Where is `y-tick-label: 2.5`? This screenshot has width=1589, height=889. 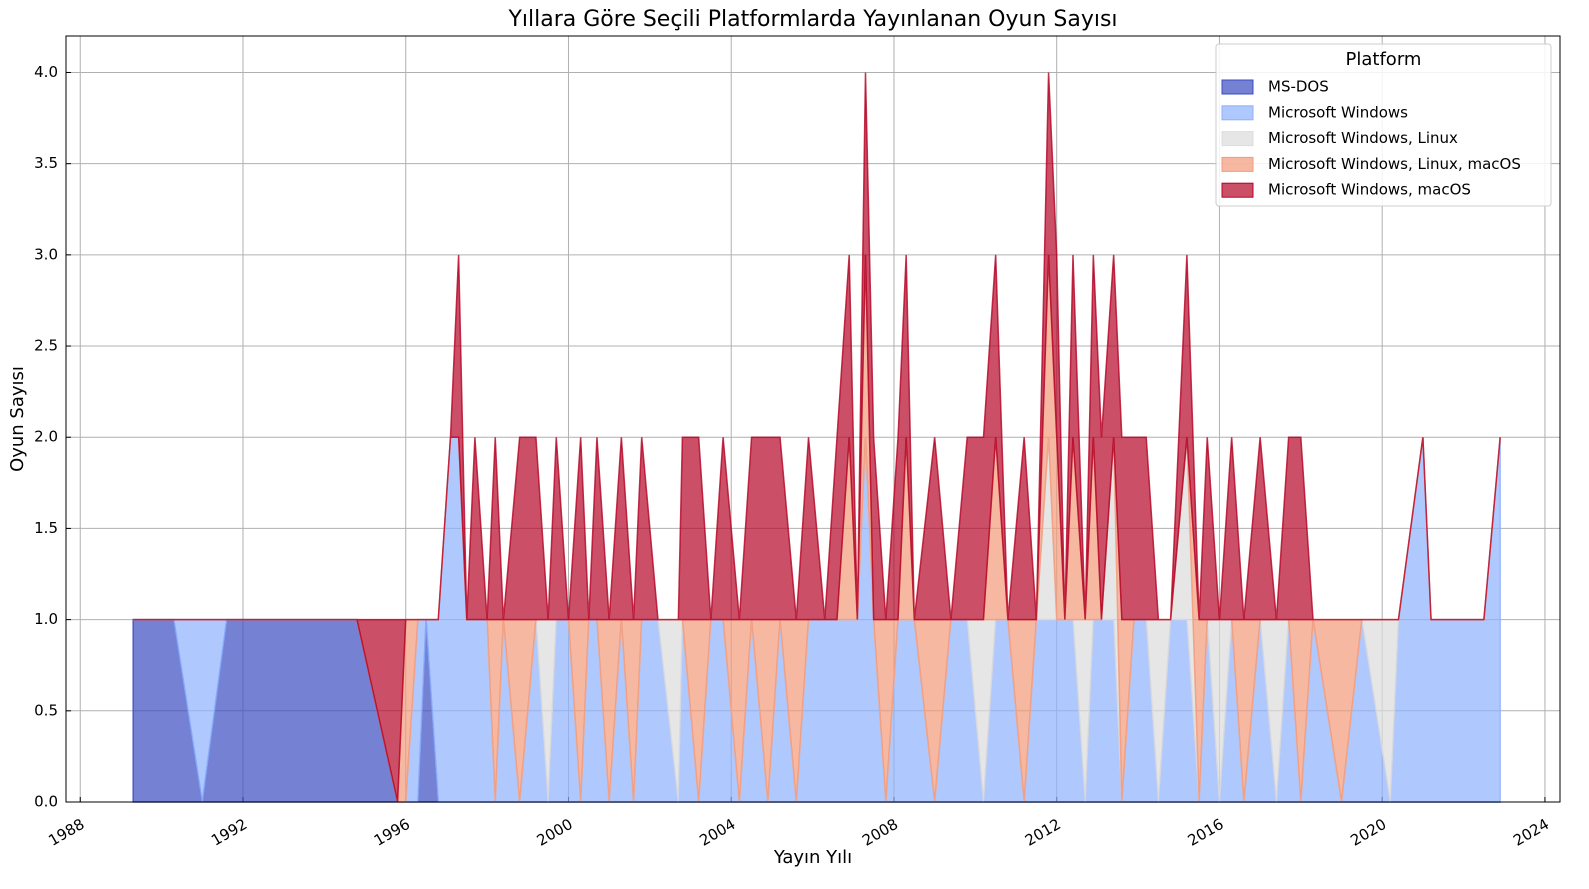 y-tick-label: 2.5 is located at coordinates (46, 346).